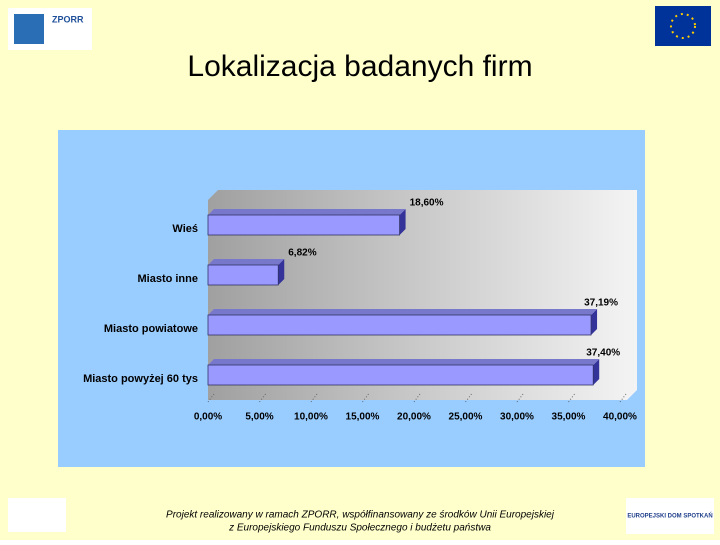  What do you see at coordinates (414, 417) in the screenshot?
I see `x-tick-label: 20,00%` at bounding box center [414, 417].